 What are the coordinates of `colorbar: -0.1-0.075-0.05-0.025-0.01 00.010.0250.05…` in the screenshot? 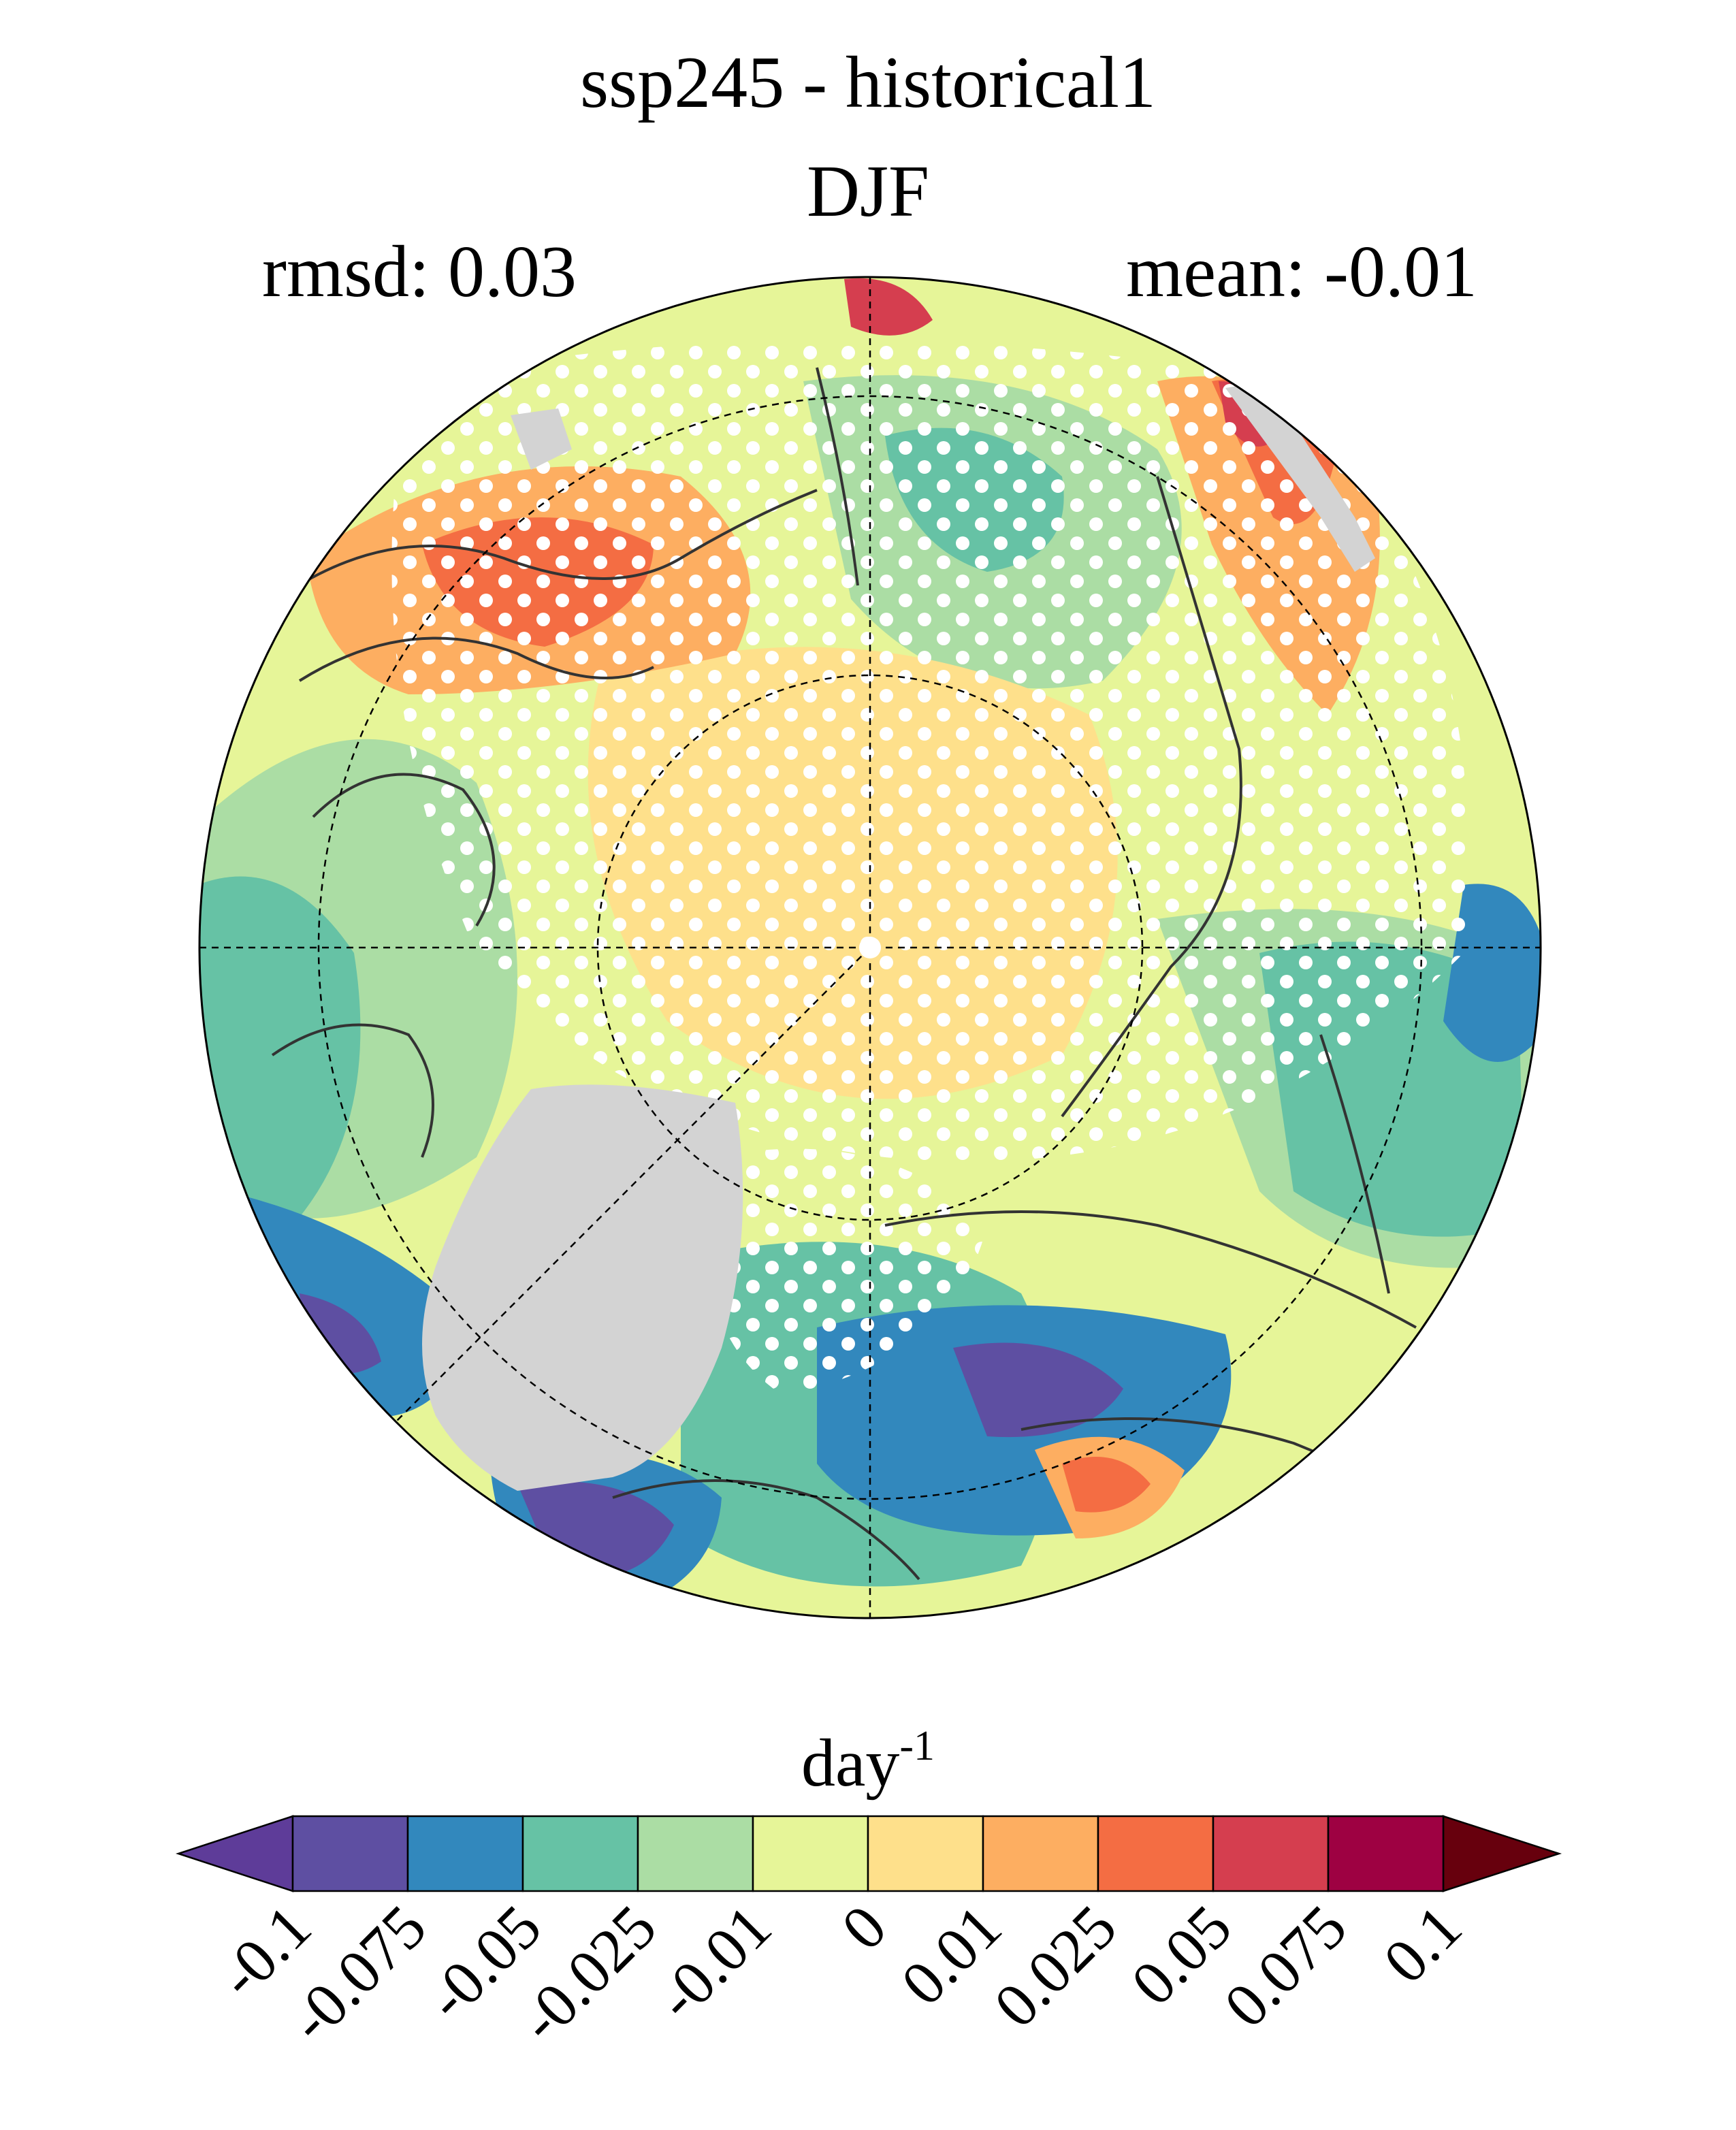 It's located at (868, 1935).